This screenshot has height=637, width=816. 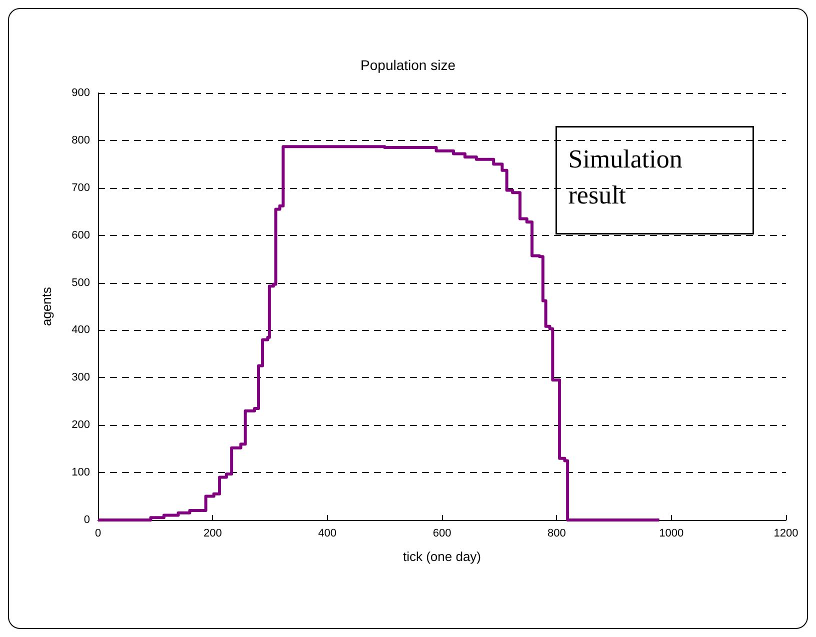 What do you see at coordinates (81, 425) in the screenshot?
I see `y-tick-label: 200` at bounding box center [81, 425].